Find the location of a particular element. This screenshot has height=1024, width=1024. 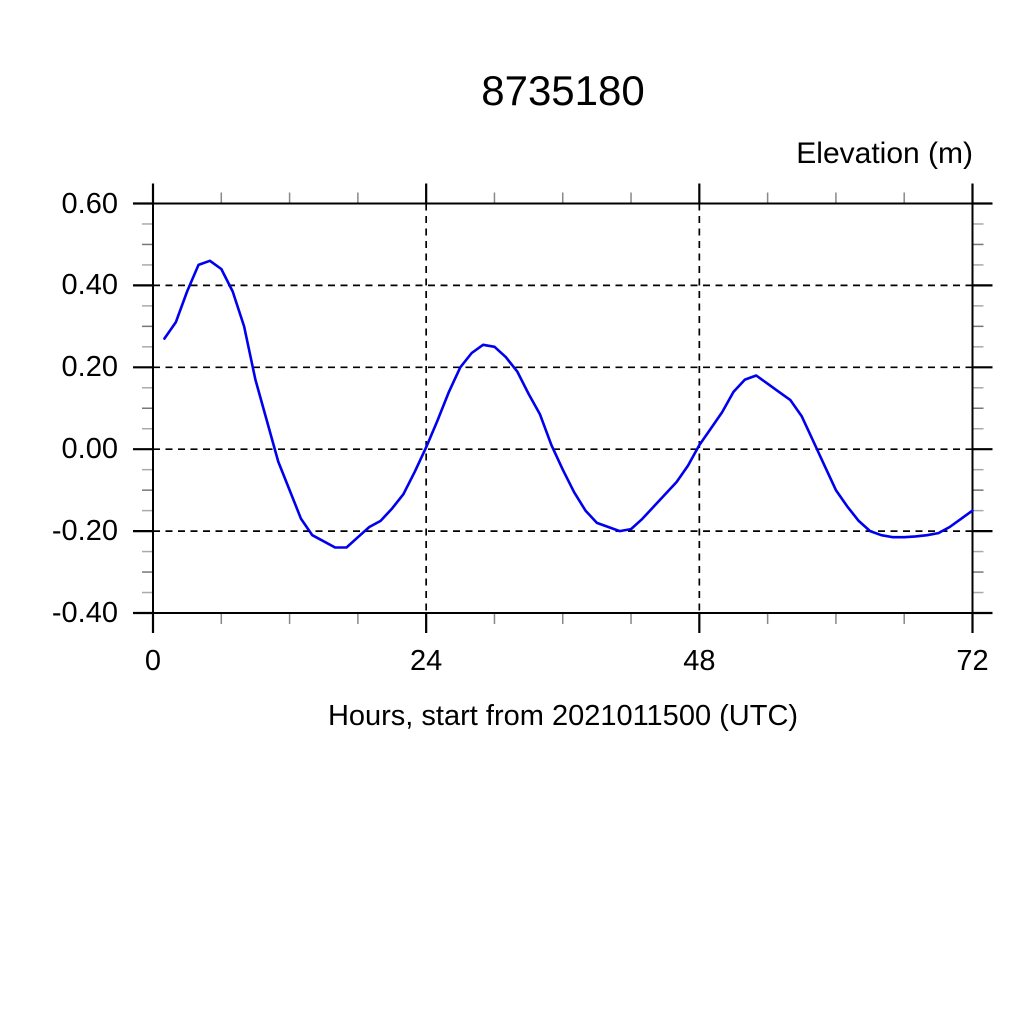

y-tick-label-0.40: 0.40 is located at coordinates (89, 285).